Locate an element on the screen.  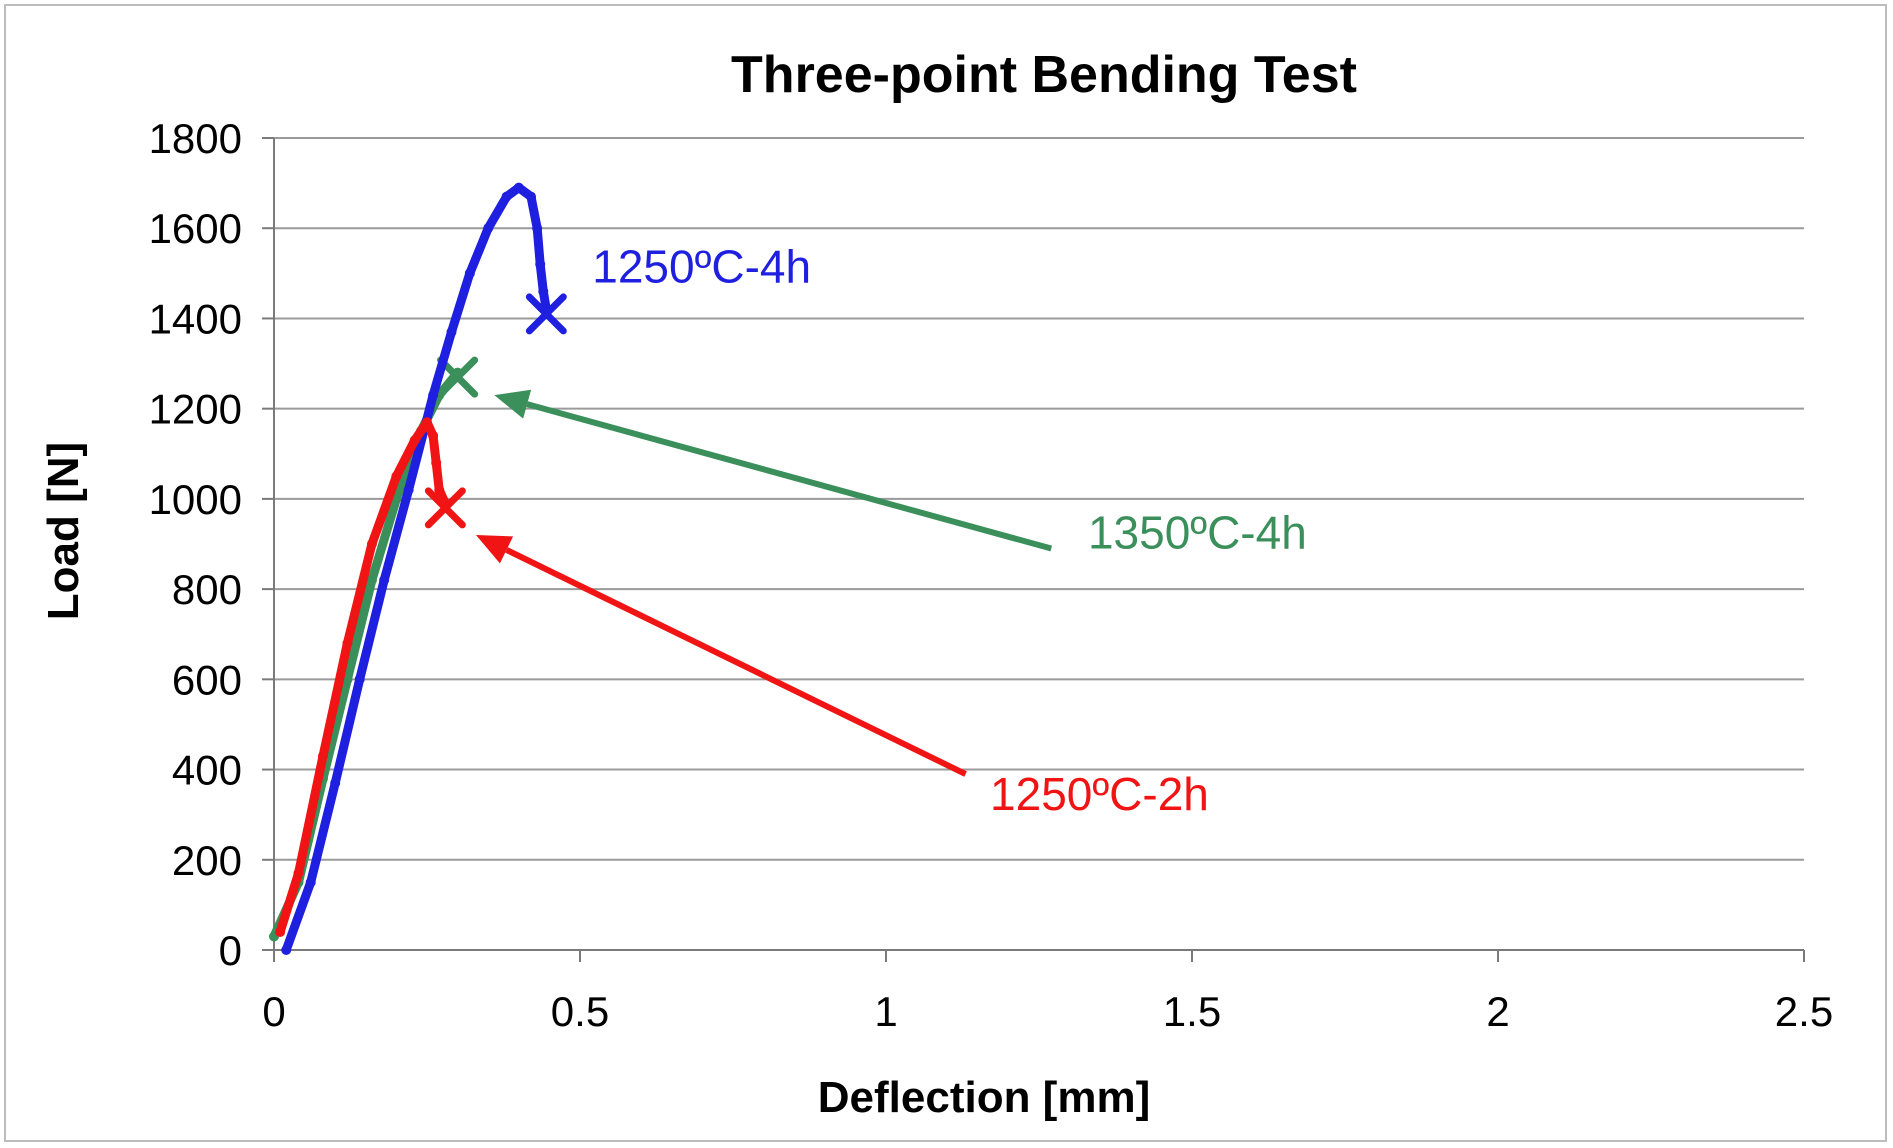
annotation-label-3: 1250ºC-2h is located at coordinates (1099, 794).